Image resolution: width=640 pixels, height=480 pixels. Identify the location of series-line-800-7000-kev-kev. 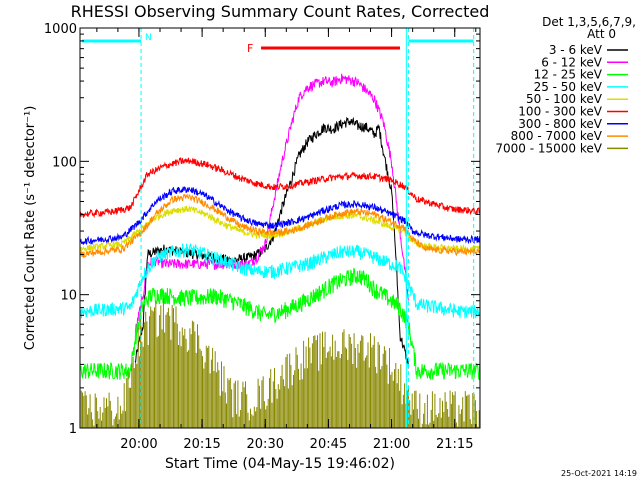
(280, 225).